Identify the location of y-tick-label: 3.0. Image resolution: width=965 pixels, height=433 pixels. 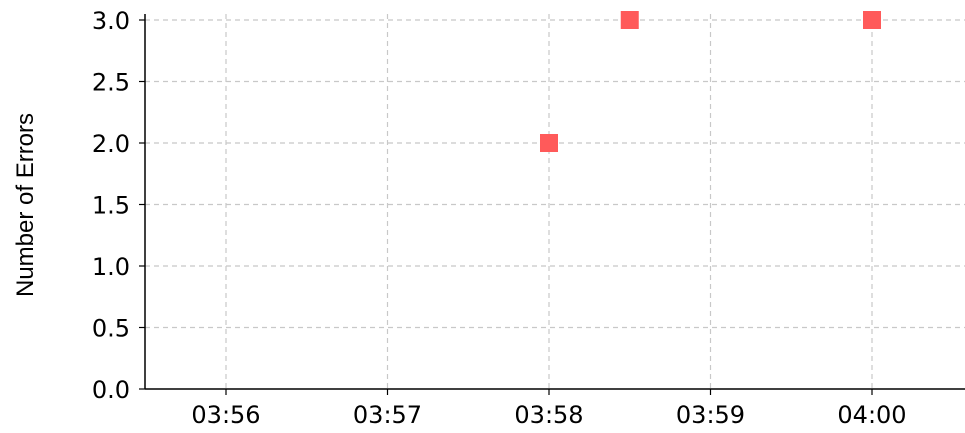
(111, 21).